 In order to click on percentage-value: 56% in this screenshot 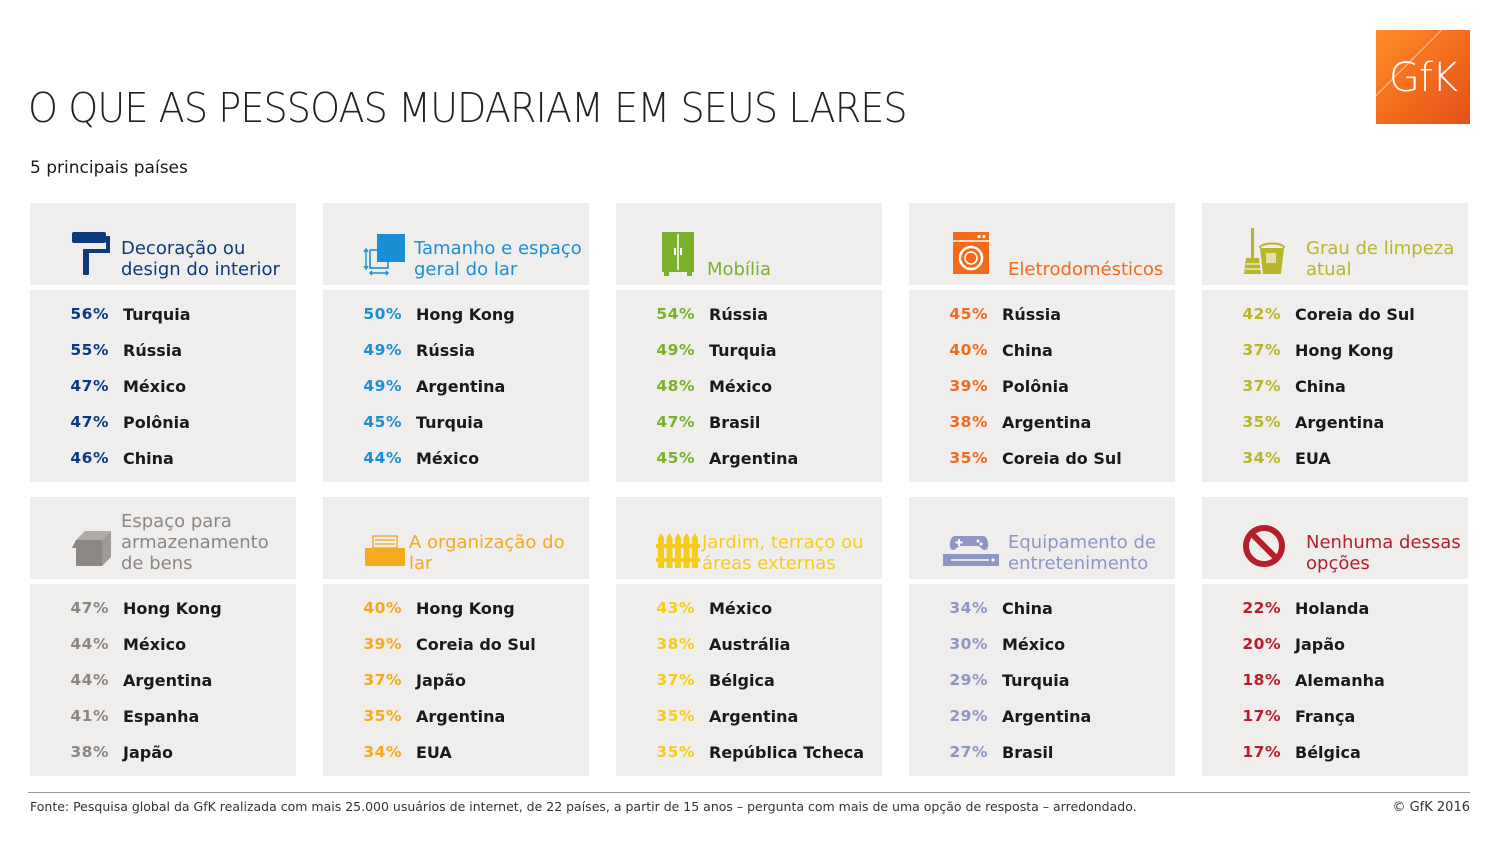, I will do `click(89, 314)`.